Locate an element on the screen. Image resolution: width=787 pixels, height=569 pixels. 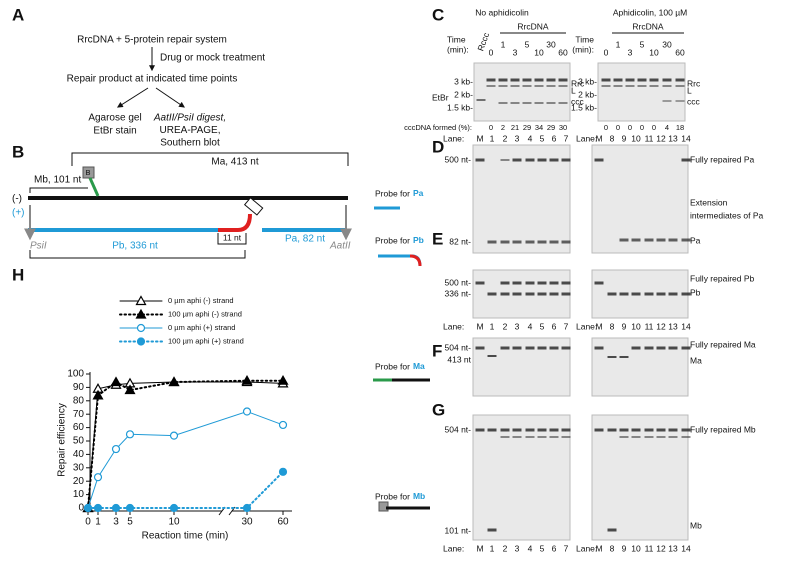
species-label: L is located at coordinates (573, 90).